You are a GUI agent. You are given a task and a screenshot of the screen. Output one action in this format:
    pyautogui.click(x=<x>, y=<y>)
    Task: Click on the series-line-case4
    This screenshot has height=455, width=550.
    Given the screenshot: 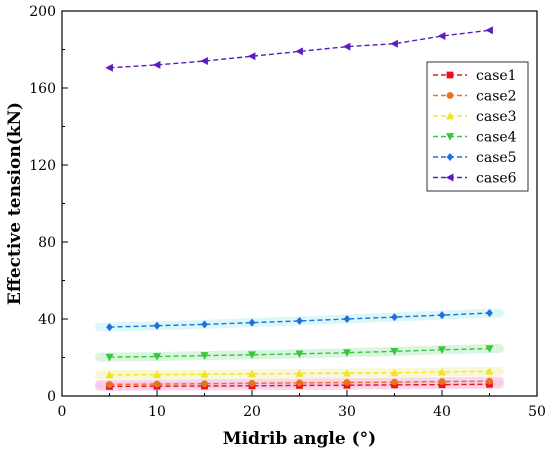 What is the action you would take?
    pyautogui.click(x=299, y=352)
    